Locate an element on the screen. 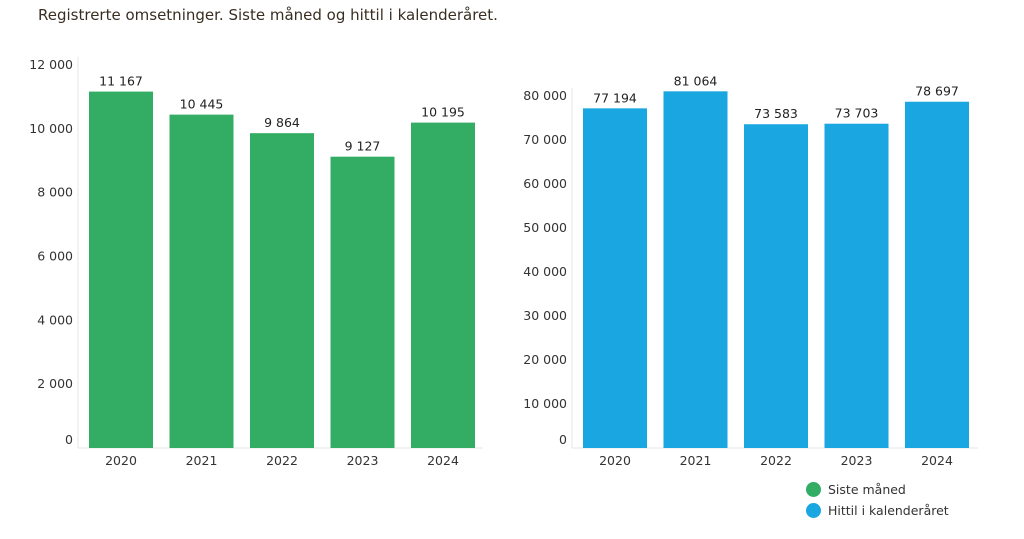 The image size is (1024, 539). right-y-tick-label: 10 000 is located at coordinates (545, 403).